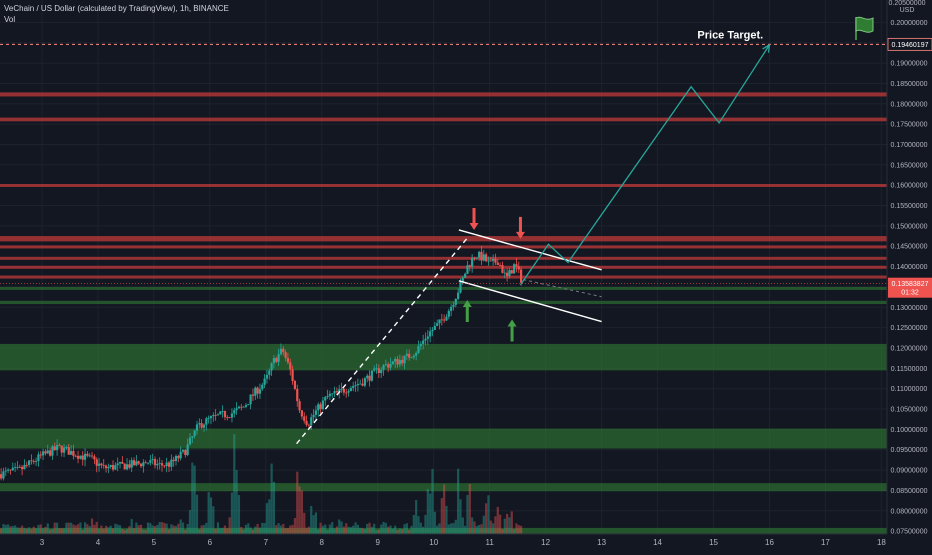 The image size is (932, 555). I want to click on time-axis-panel, so click(466, 542).